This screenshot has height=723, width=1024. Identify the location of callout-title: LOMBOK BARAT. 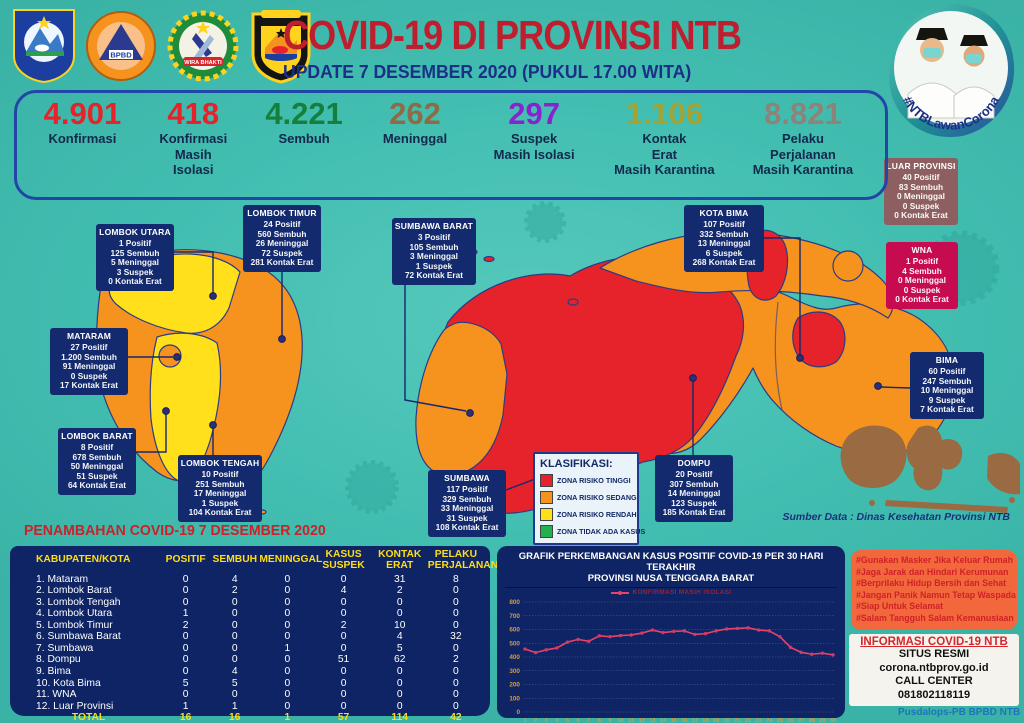
(97, 436).